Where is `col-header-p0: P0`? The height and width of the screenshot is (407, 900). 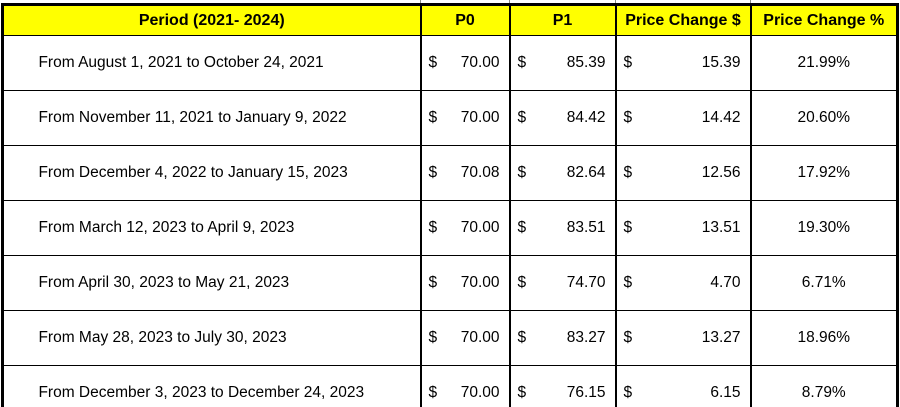
col-header-p0: P0 is located at coordinates (464, 20).